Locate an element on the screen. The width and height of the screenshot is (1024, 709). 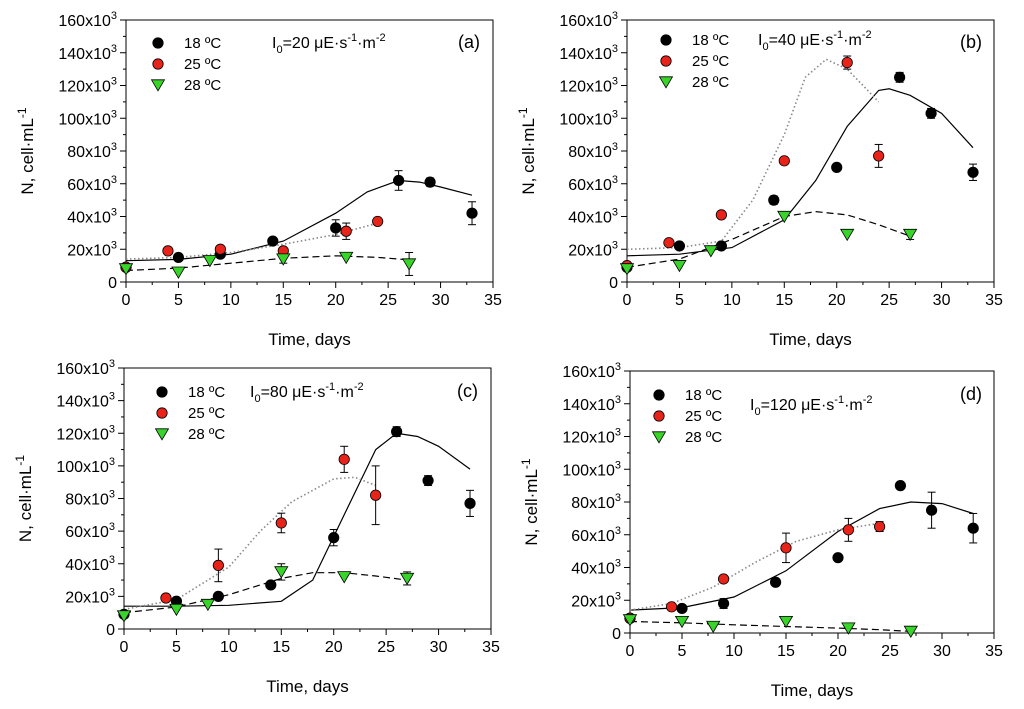
x-tick-label: 10 is located at coordinates (734, 651).